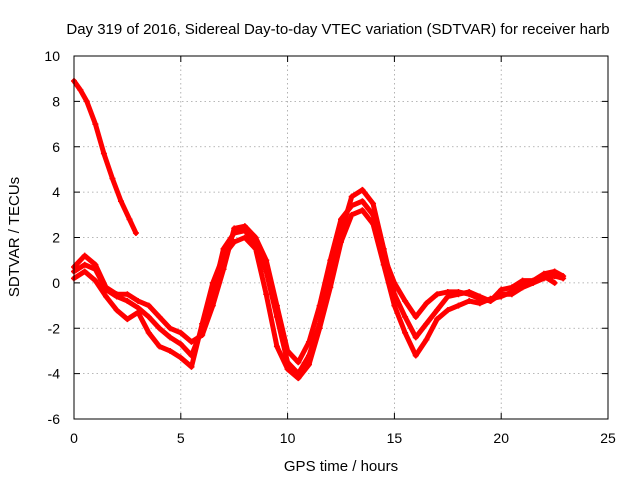 Image resolution: width=640 pixels, height=480 pixels. I want to click on y-tick-label: 6, so click(56, 147).